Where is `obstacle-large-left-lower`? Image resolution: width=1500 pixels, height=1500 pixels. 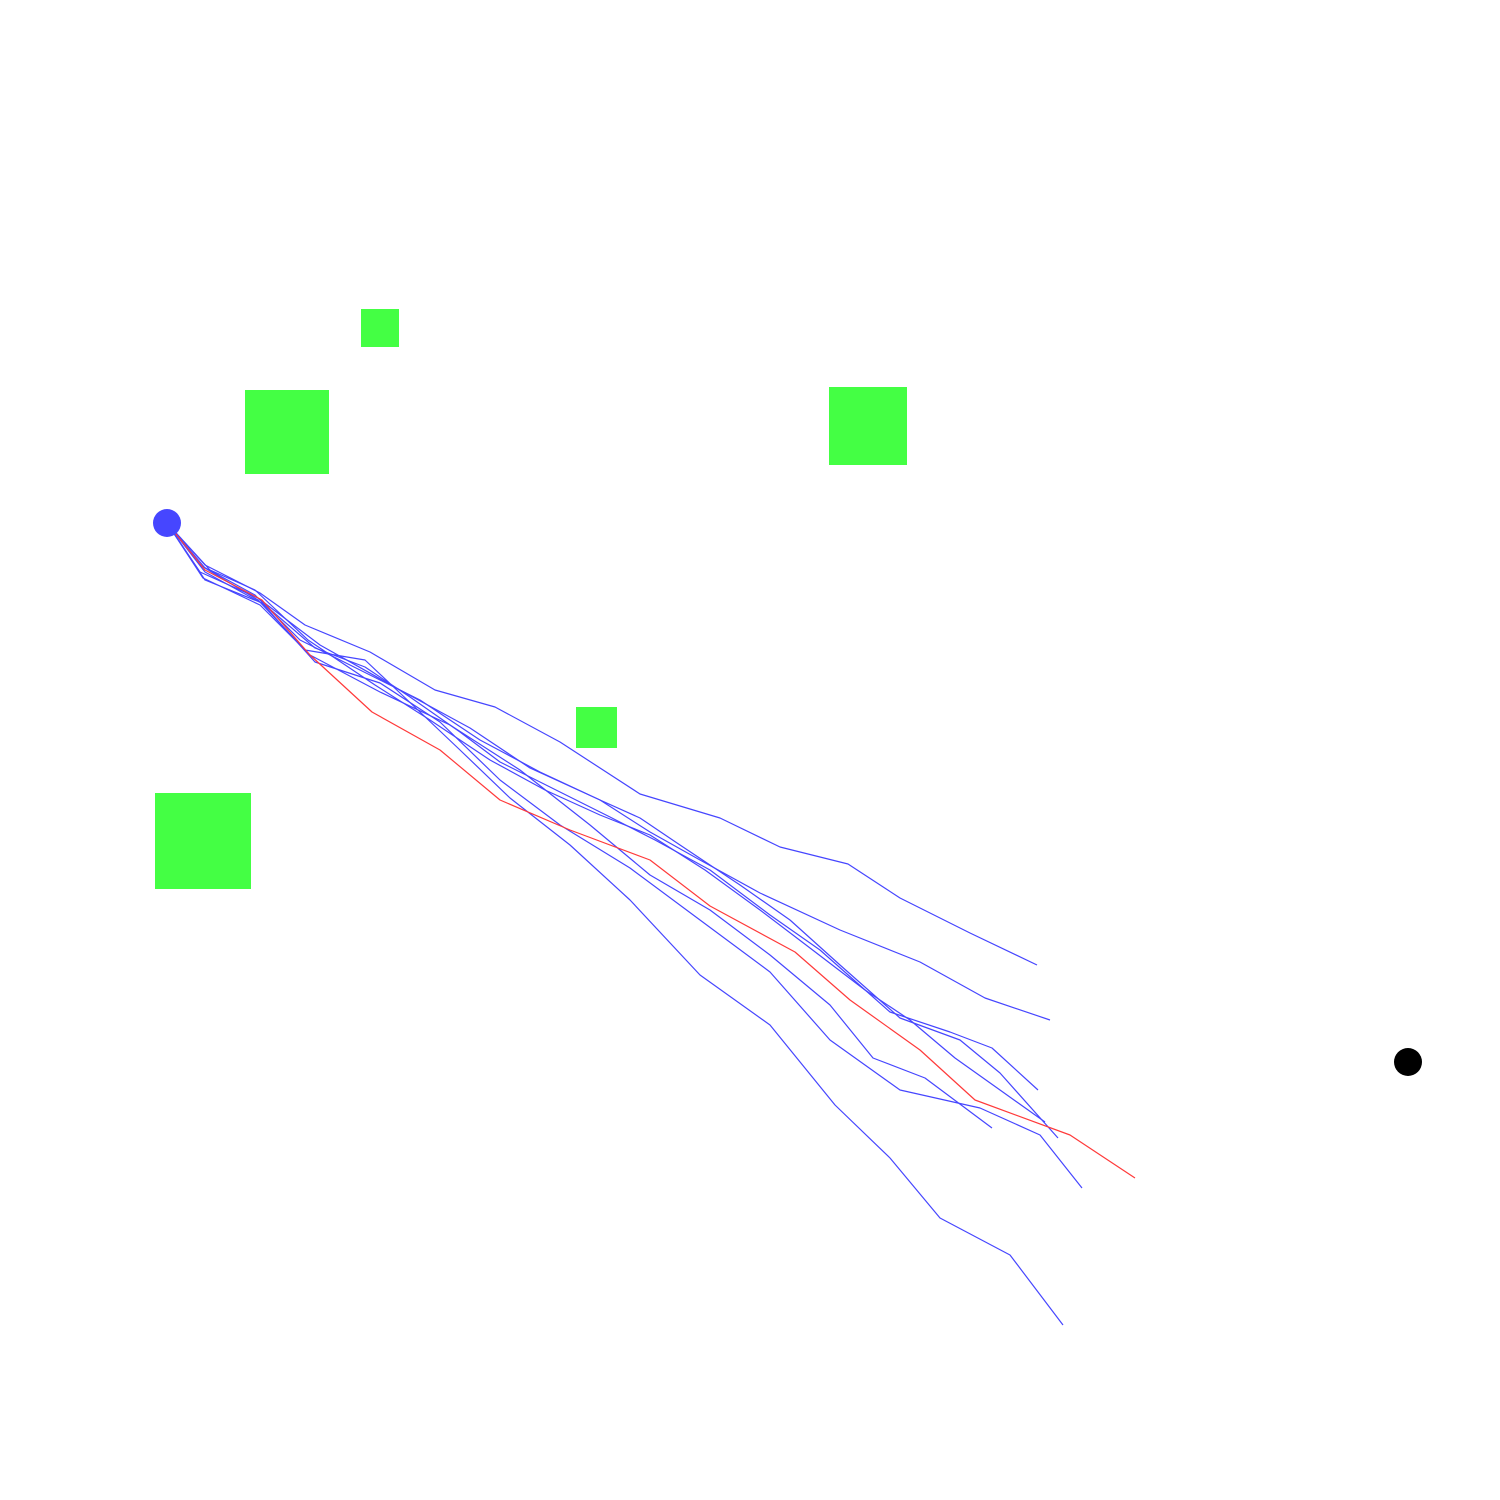
obstacle-large-left-lower is located at coordinates (203, 841).